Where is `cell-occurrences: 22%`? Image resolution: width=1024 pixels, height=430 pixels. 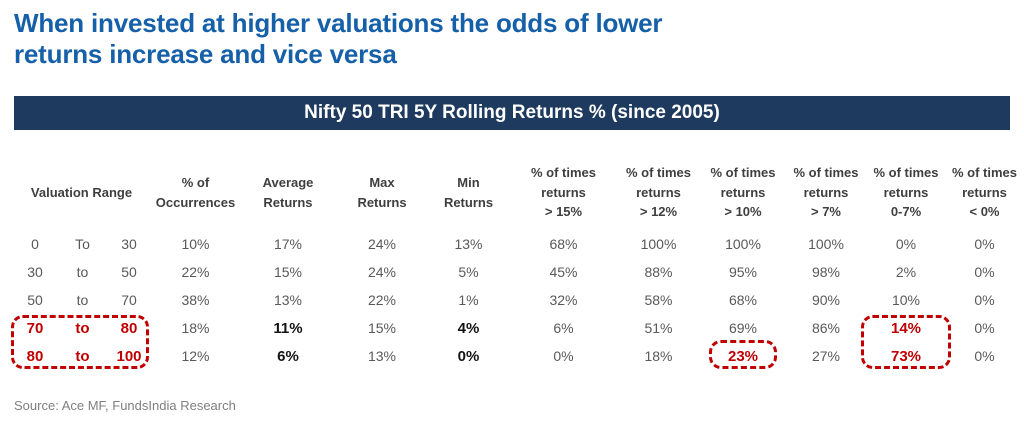 cell-occurrences: 22% is located at coordinates (195, 272).